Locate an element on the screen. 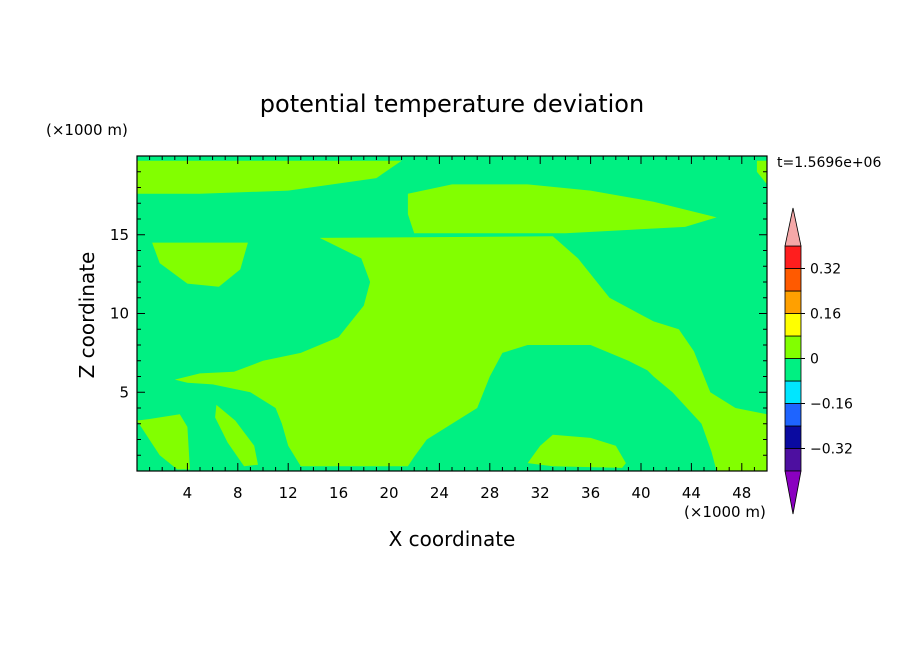 The height and width of the screenshot is (654, 904). x-tick-label: 36 is located at coordinates (590, 493).